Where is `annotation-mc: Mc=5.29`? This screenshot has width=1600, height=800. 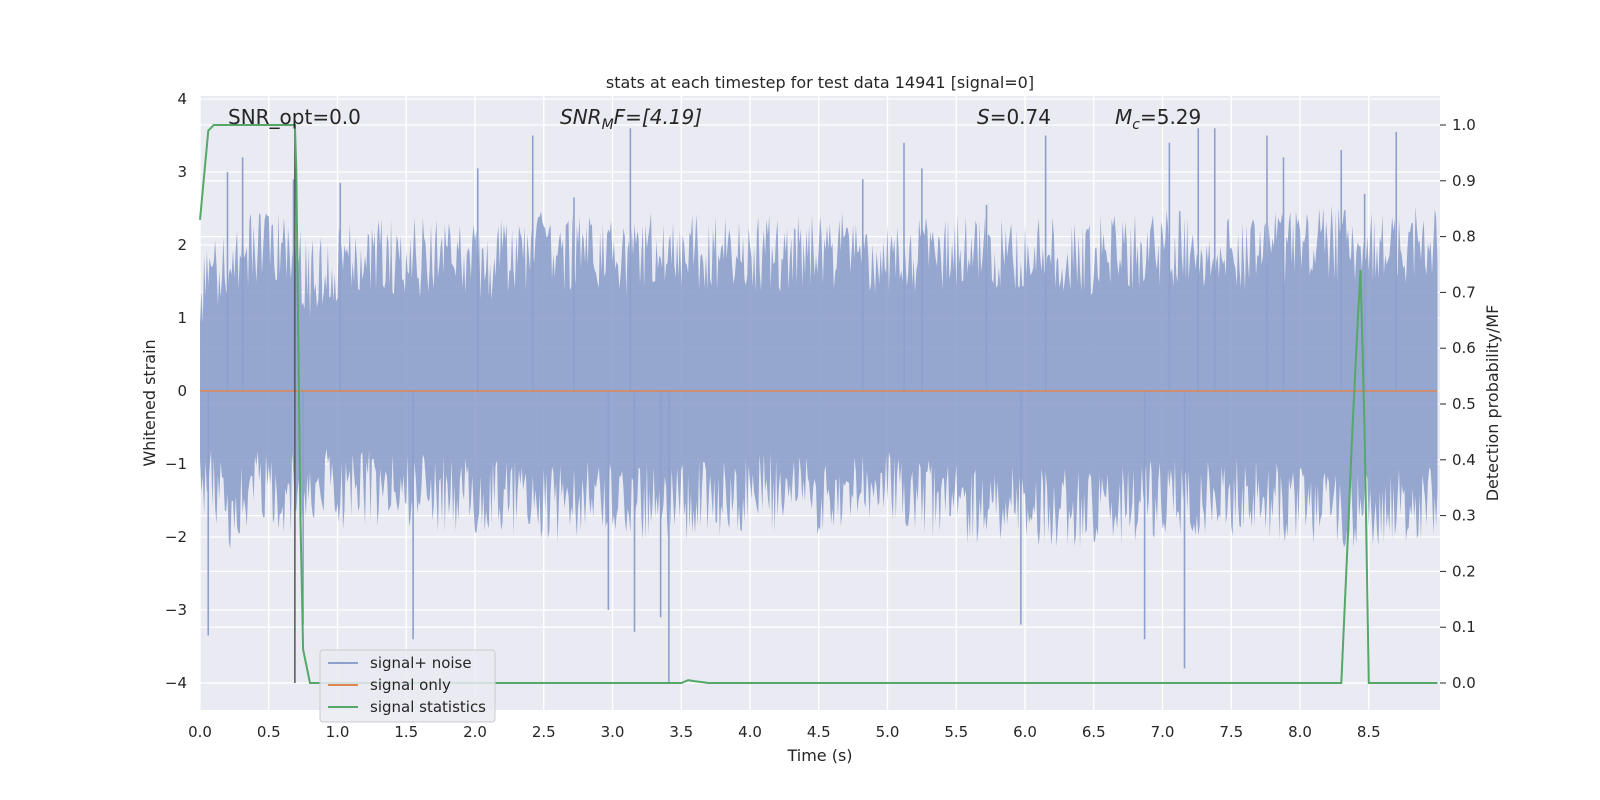 annotation-mc: Mc=5.29 is located at coordinates (1158, 119).